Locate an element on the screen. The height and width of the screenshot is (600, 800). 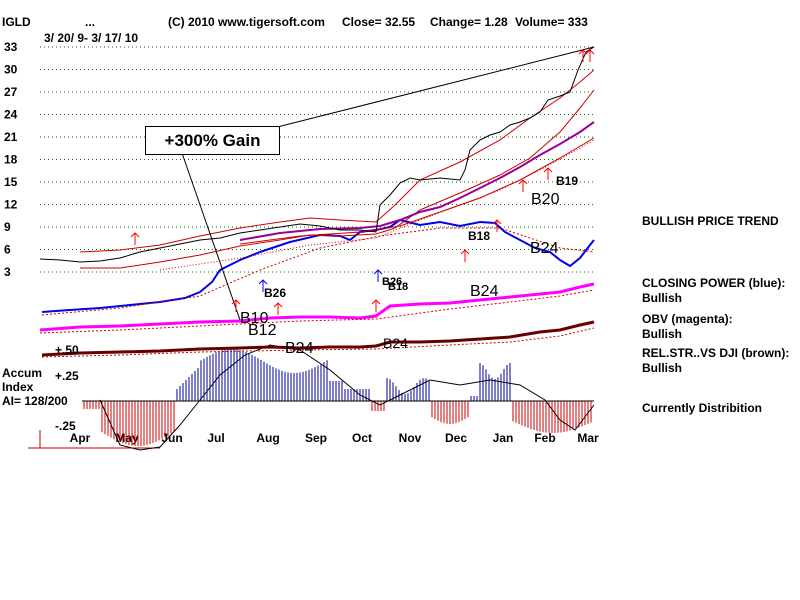
relstr-label: REL.STR..VS DJI (brown): is located at coordinates (716, 353).